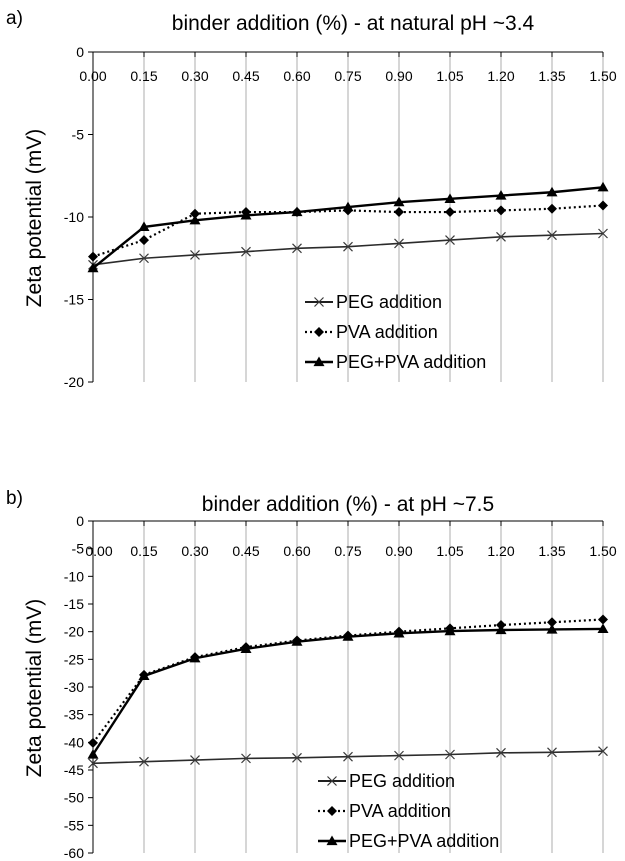  Describe the element at coordinates (500, 551) in the screenshot. I see `x-tick-label: 1.20` at that location.